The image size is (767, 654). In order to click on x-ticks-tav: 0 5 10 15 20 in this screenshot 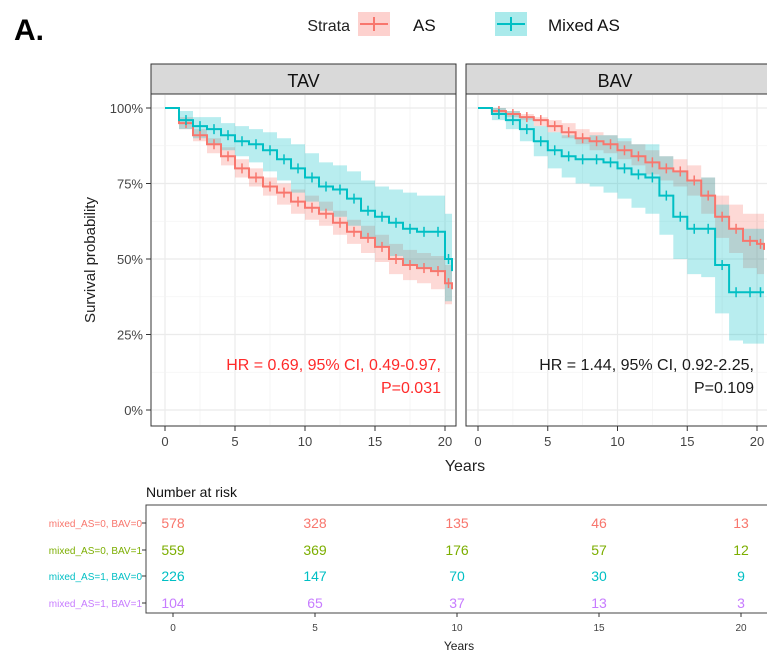, I will do `click(306, 437)`.